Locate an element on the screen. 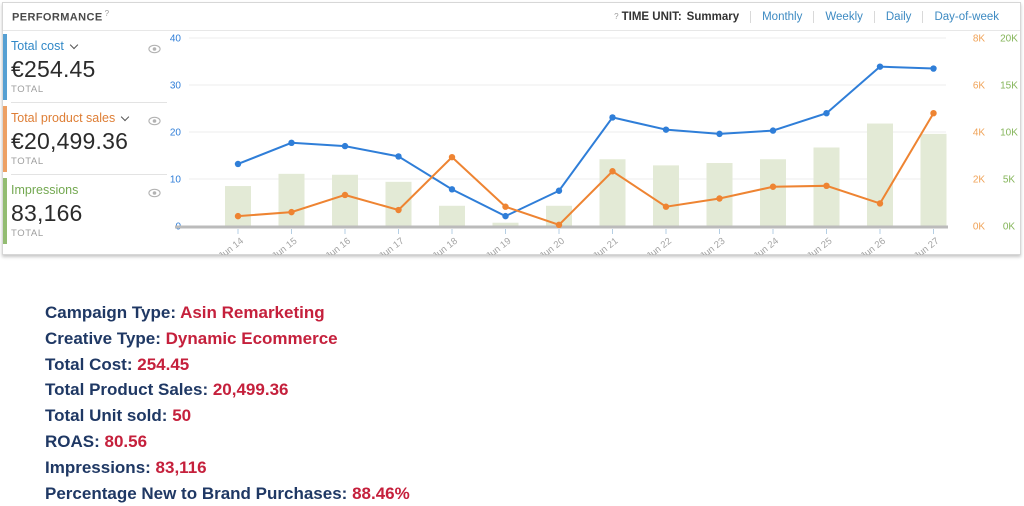  svg-text: 5K is located at coordinates (1009, 180).